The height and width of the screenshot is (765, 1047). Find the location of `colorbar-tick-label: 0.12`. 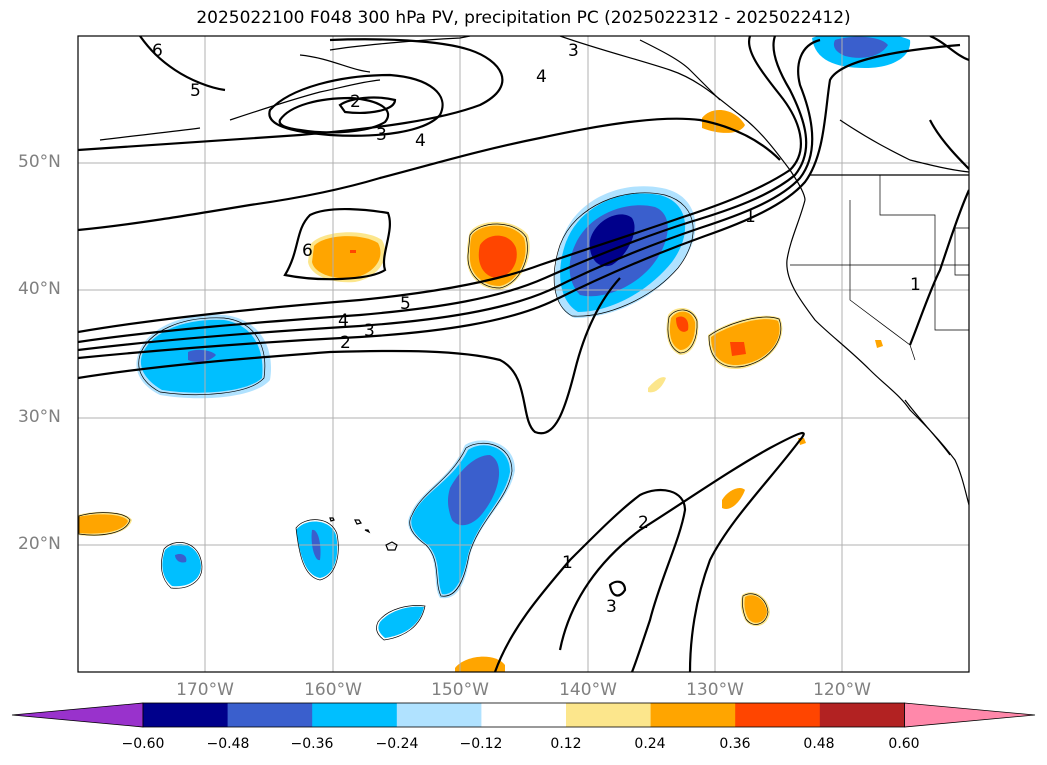

colorbar-tick-label: 0.12 is located at coordinates (566, 744).